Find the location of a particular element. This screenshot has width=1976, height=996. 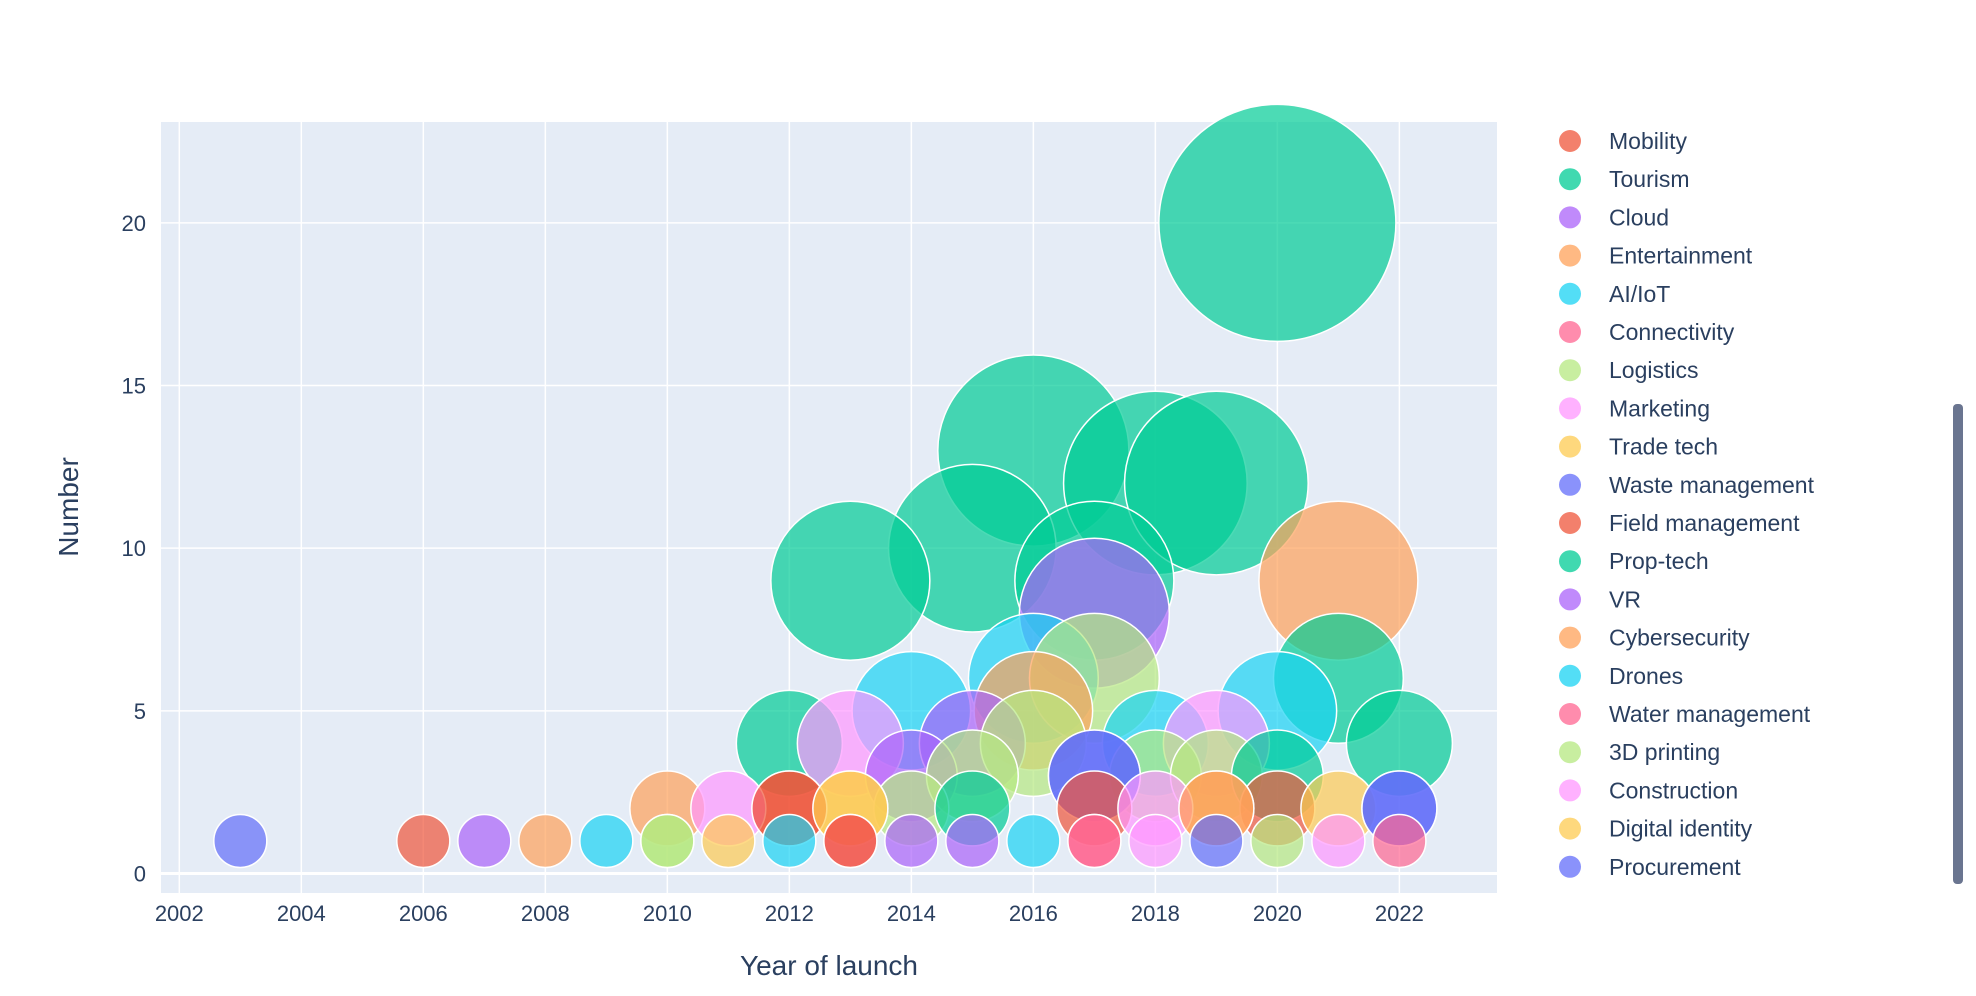

legend-item: Digital identity is located at coordinates (1656, 829).